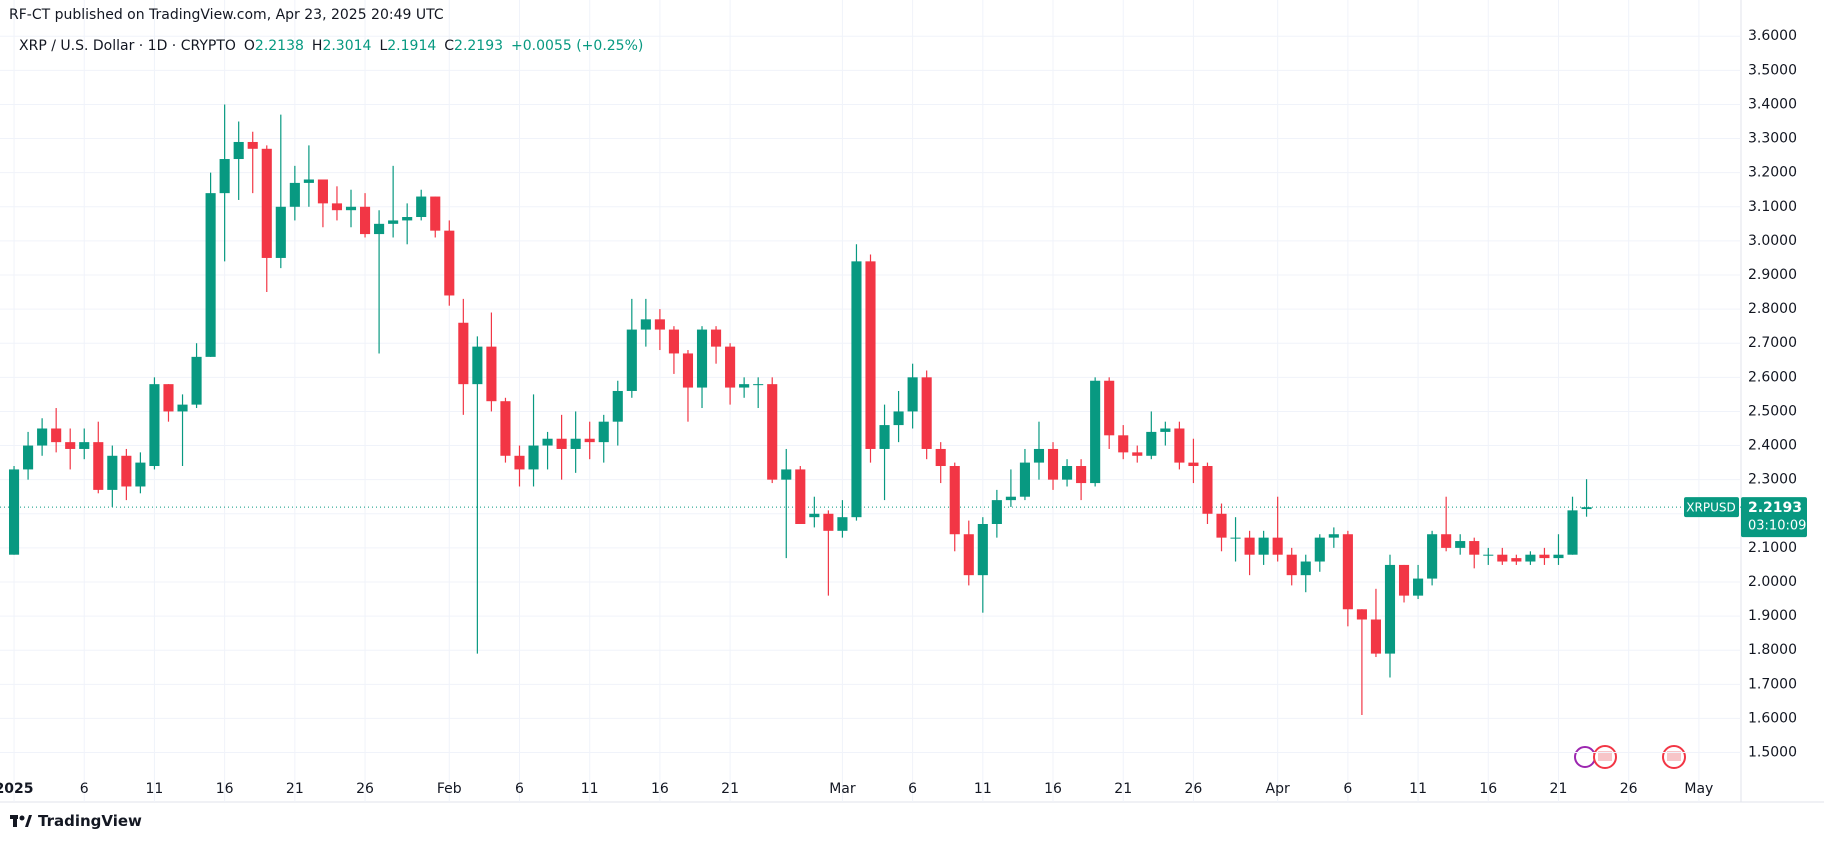 Image resolution: width=1824 pixels, height=843 pixels. Describe the element at coordinates (1772, 104) in the screenshot. I see `y-tick-label: 3.4000` at that location.